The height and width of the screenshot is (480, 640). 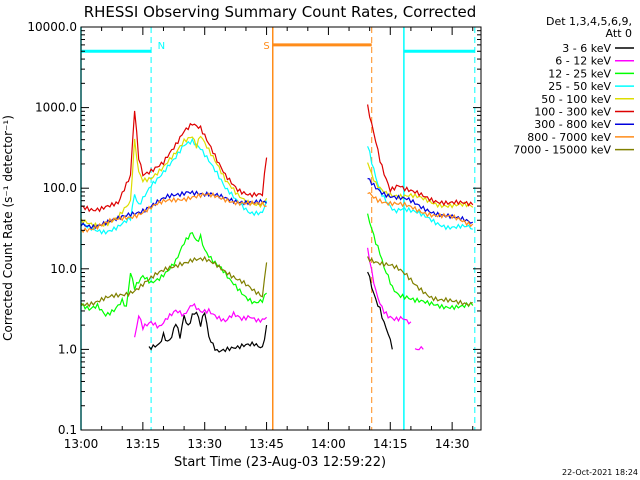 I want to click on y-tick-label-3: 10.0, so click(x=63, y=269).